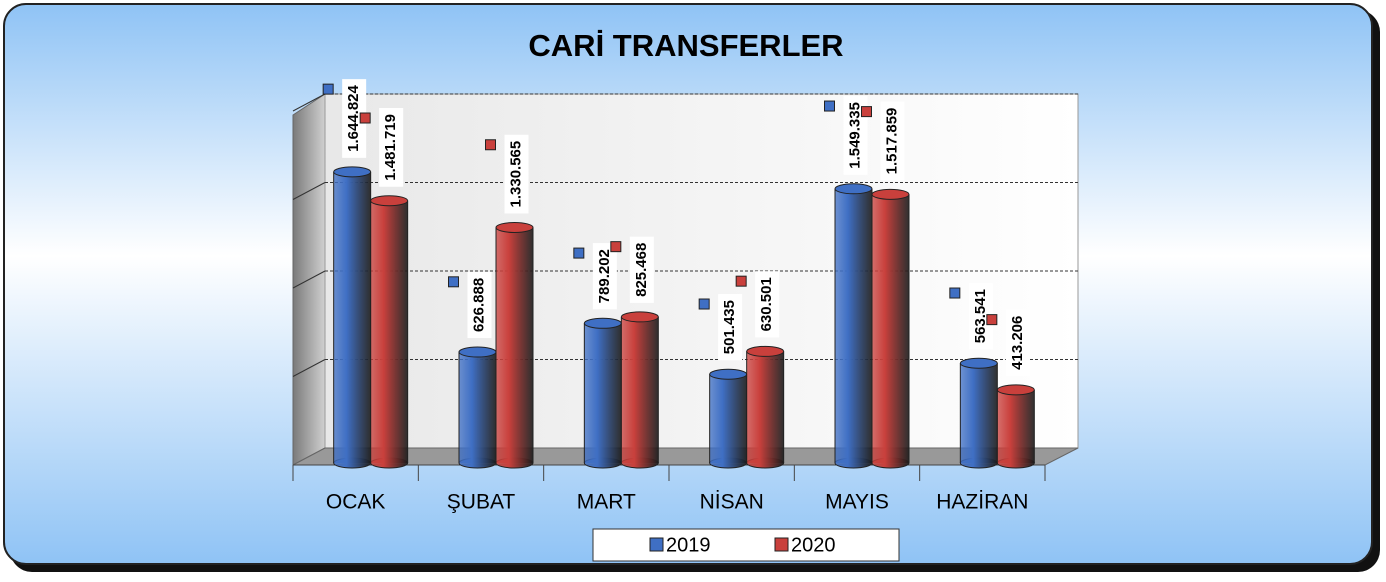 This screenshot has height=582, width=1386. I want to click on x-tick-label: MAYIS, so click(857, 502).